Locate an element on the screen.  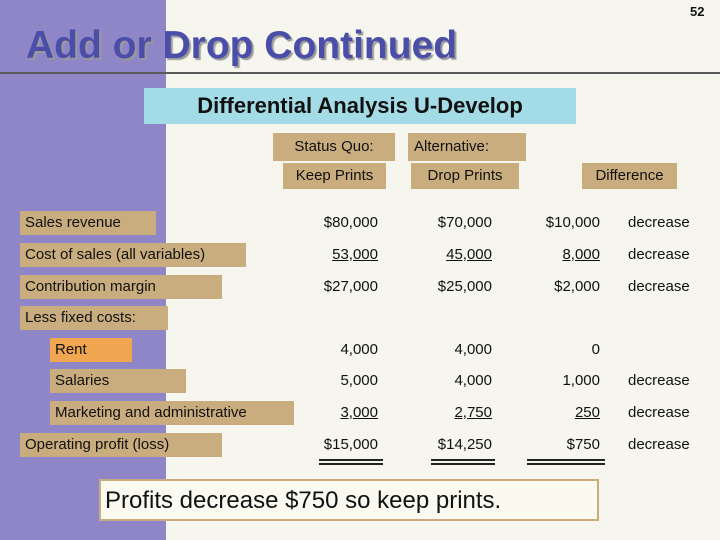
salaries-direction: decrease is located at coordinates (659, 380).